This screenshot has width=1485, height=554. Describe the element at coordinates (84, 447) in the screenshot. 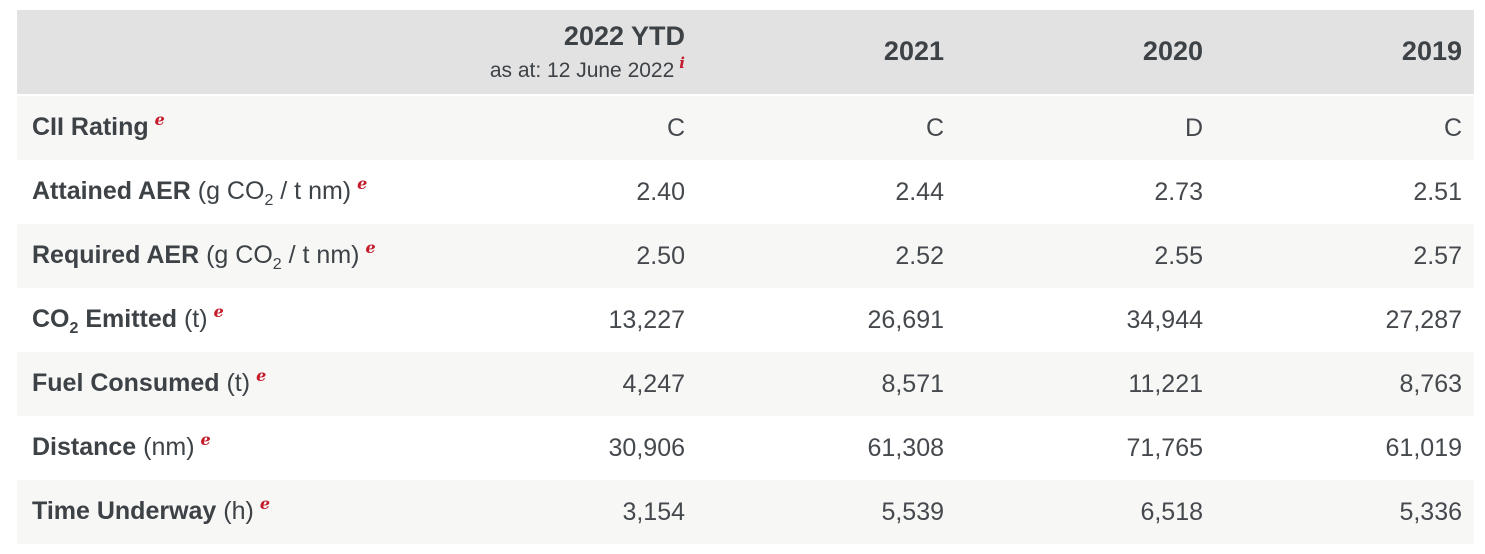

I see `row-label-bold: Distance` at that location.